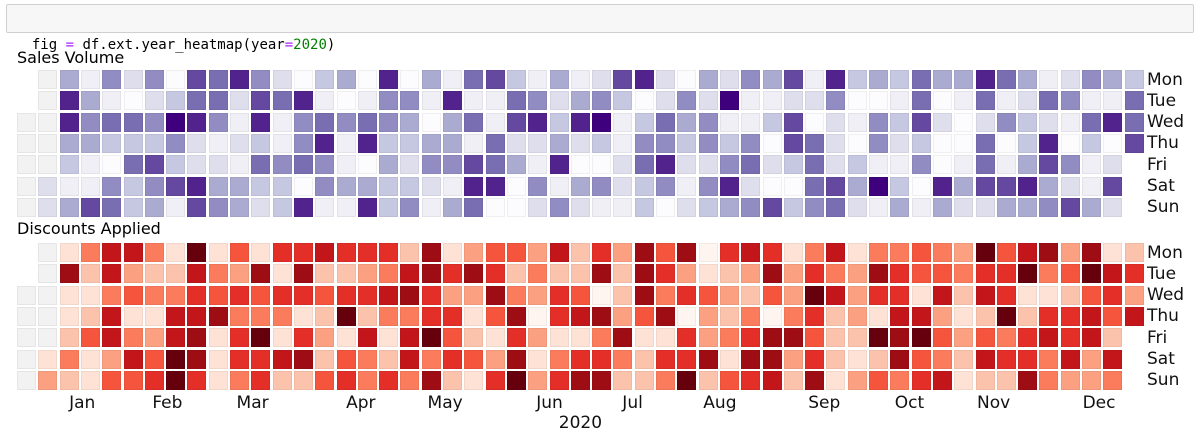 This screenshot has height=435, width=1200. I want to click on day-label-mon: Mon, so click(1165, 79).